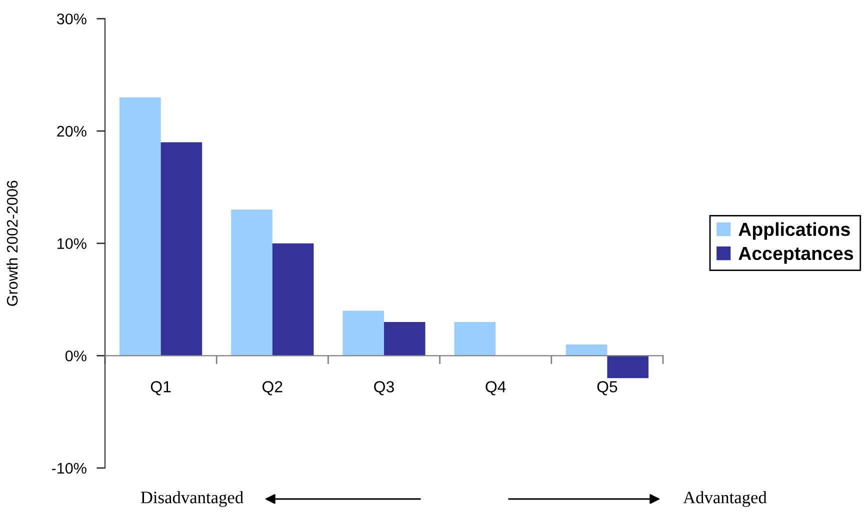 This screenshot has width=866, height=514. What do you see at coordinates (71, 19) in the screenshot?
I see `y-tick-label: 30%` at bounding box center [71, 19].